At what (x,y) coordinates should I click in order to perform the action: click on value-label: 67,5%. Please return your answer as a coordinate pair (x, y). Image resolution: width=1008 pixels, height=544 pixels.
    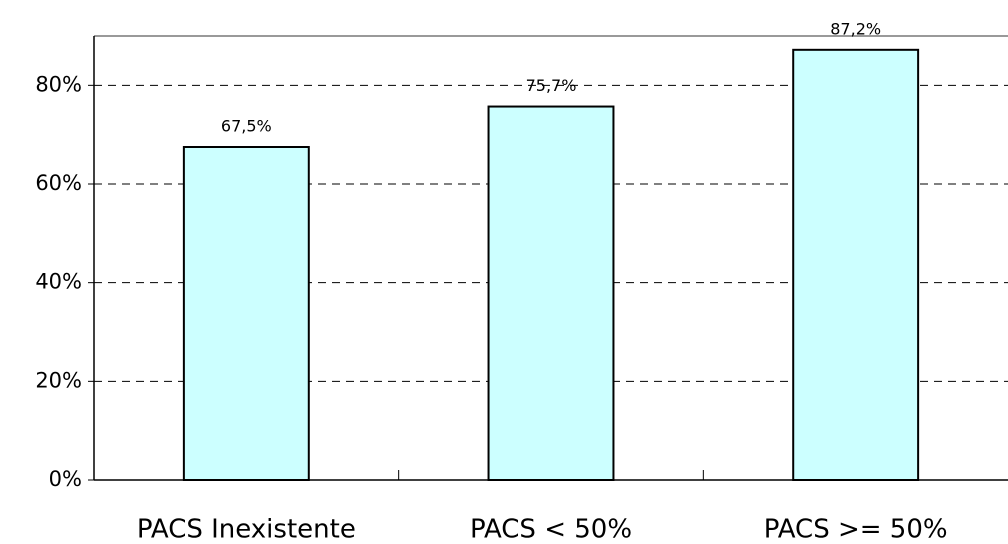
    Looking at the image, I should click on (246, 126).